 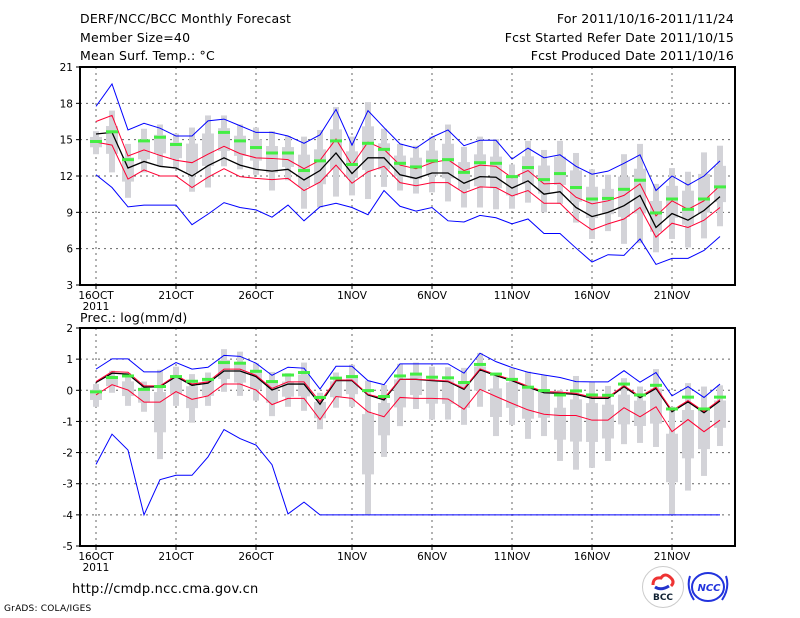 What do you see at coordinates (663, 587) in the screenshot?
I see `bcc-logo: BCC` at bounding box center [663, 587].